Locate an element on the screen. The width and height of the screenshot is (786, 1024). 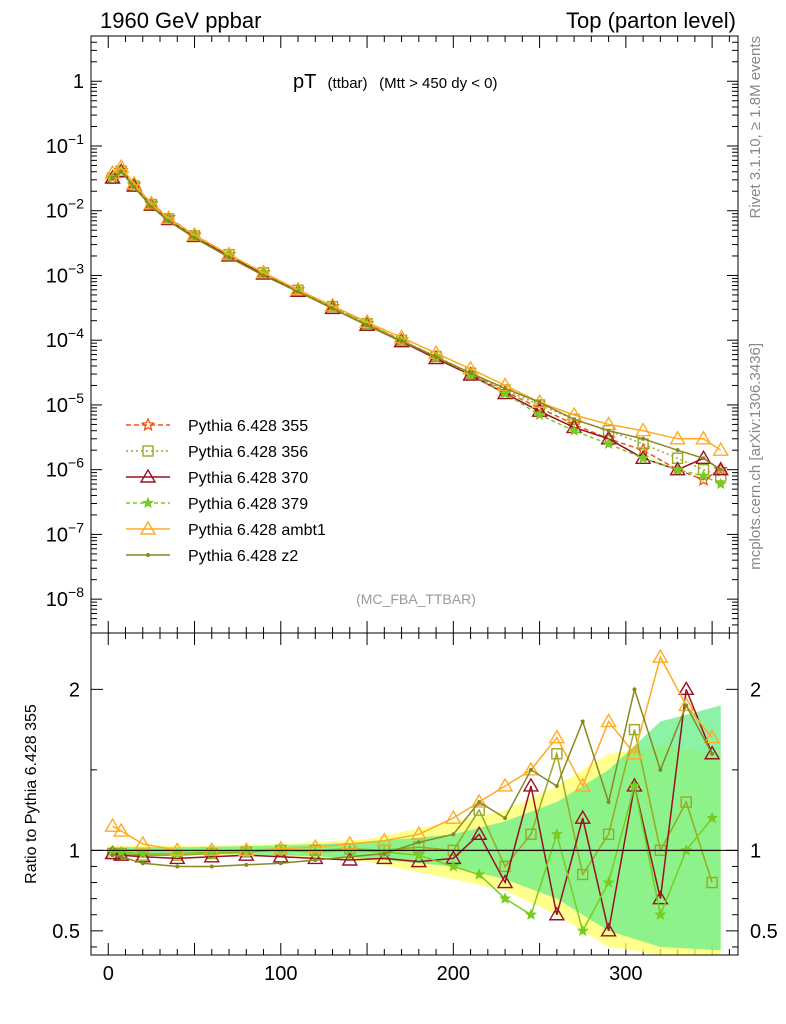
y-tick-exp: −7 is located at coordinates (76, 527).